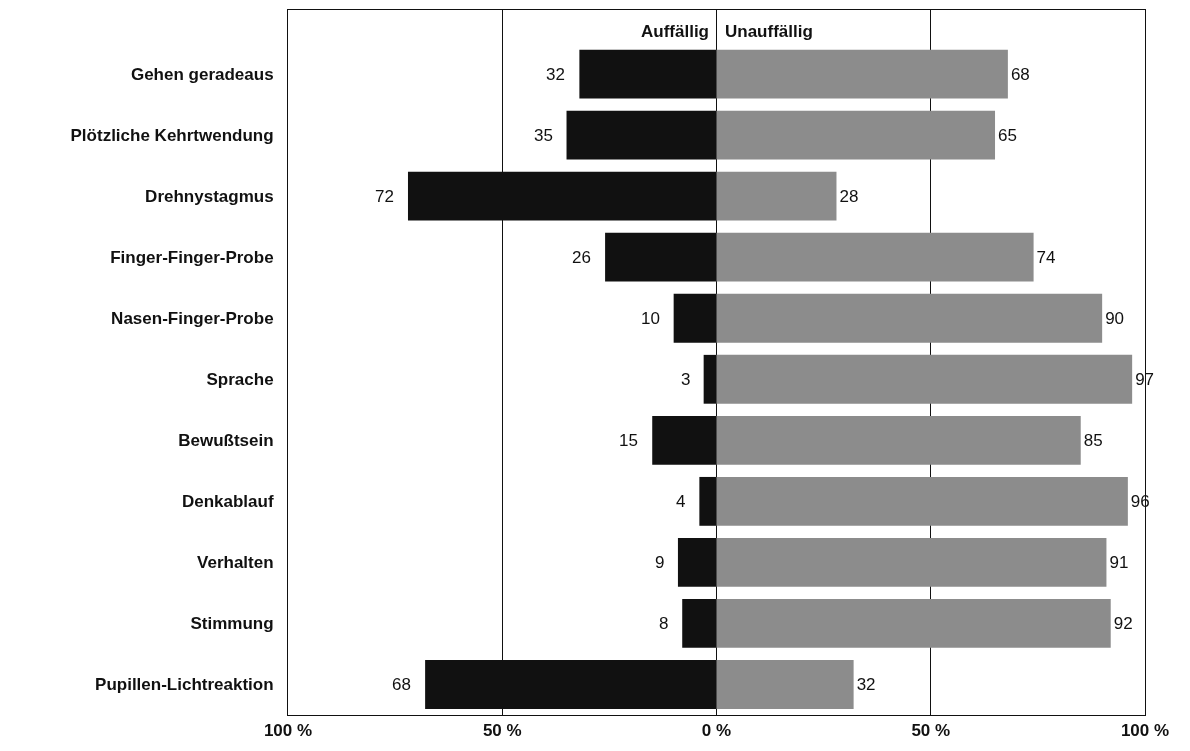 The width and height of the screenshot is (1190, 751). What do you see at coordinates (543, 135) in the screenshot?
I see `data-label: 35` at bounding box center [543, 135].